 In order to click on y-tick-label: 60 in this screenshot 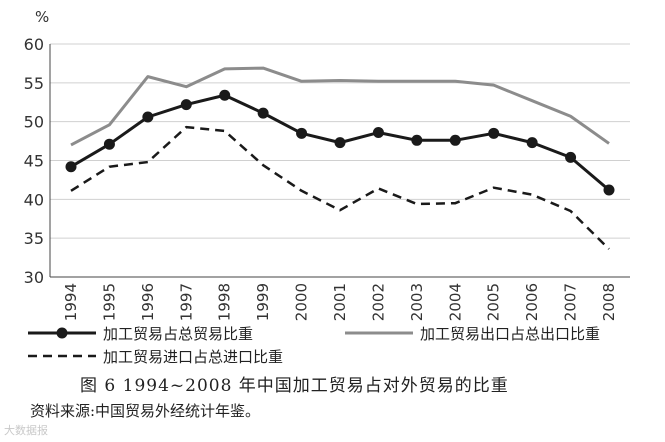, I will do `click(34, 44)`.